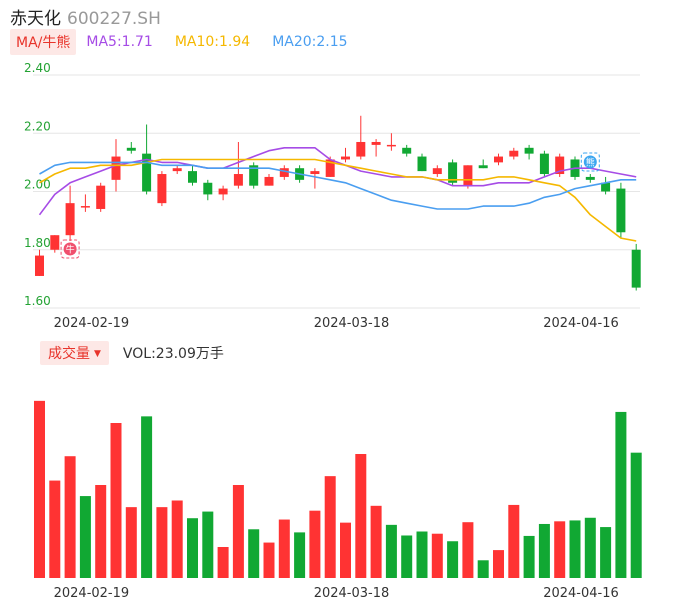 This screenshot has width=686, height=606. I want to click on marker-badge, so click(70, 249).